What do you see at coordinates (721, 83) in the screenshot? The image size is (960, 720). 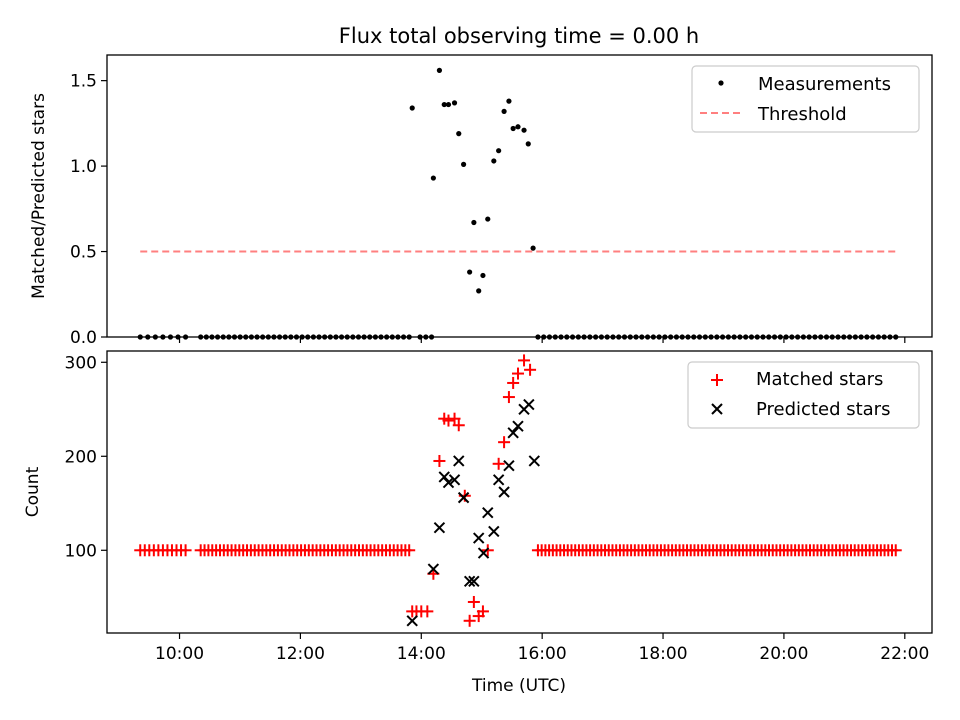 I see `legend-marker-measurements` at bounding box center [721, 83].